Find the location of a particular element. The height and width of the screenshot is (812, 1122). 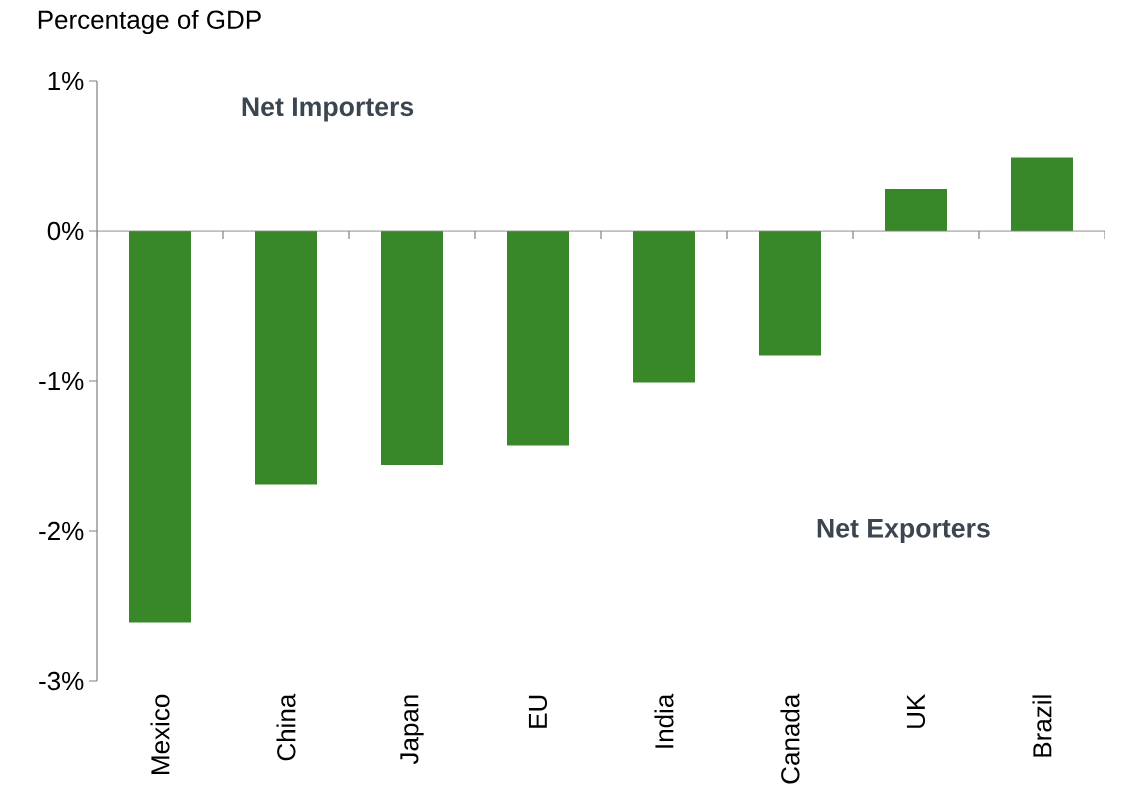

y-tick-label: -2% is located at coordinates (61, 531).